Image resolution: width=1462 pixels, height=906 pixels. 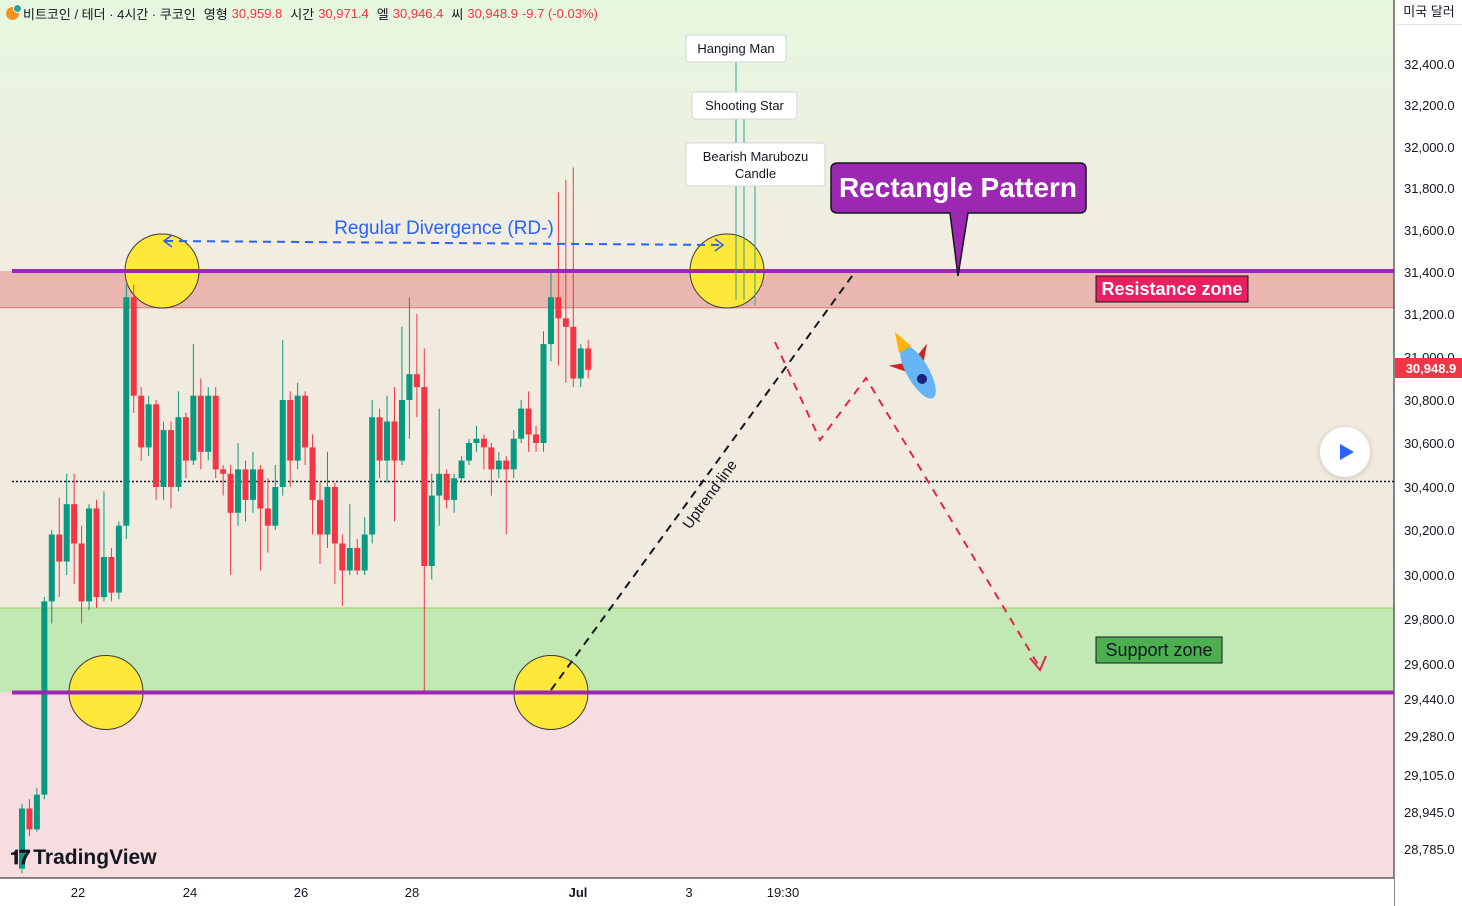 I want to click on price-tick-label: 31,400.0, so click(x=1429, y=272).